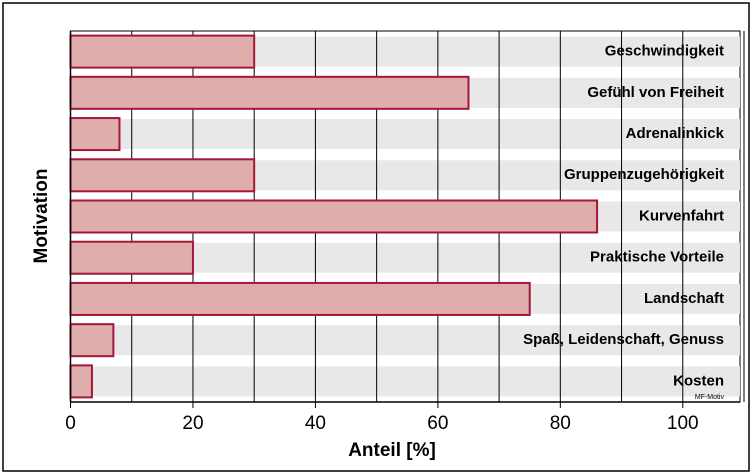  I want to click on x-axis-label: Anteil [%], so click(392, 450).